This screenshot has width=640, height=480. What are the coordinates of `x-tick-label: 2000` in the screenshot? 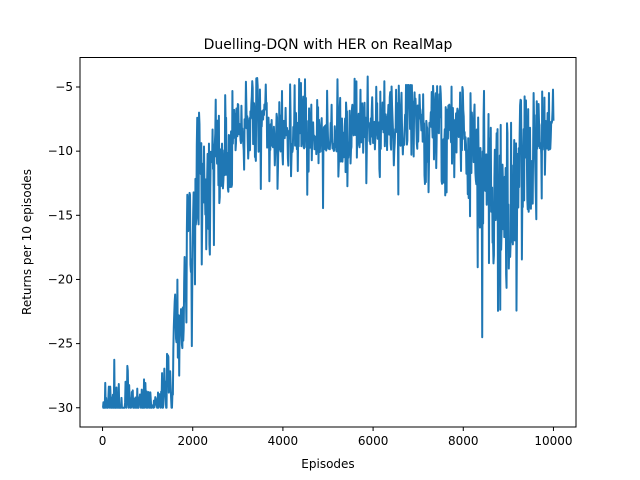 It's located at (192, 441).